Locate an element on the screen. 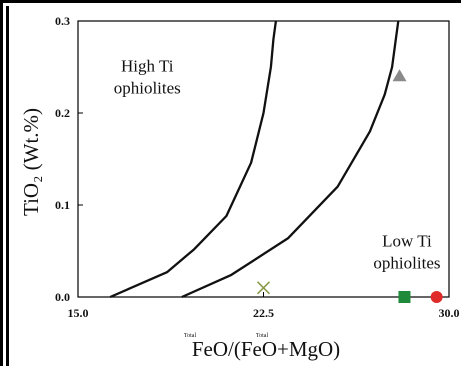 Image resolution: width=461 pixels, height=366 pixels. y-tick-label: 0.1 is located at coordinates (62, 205).